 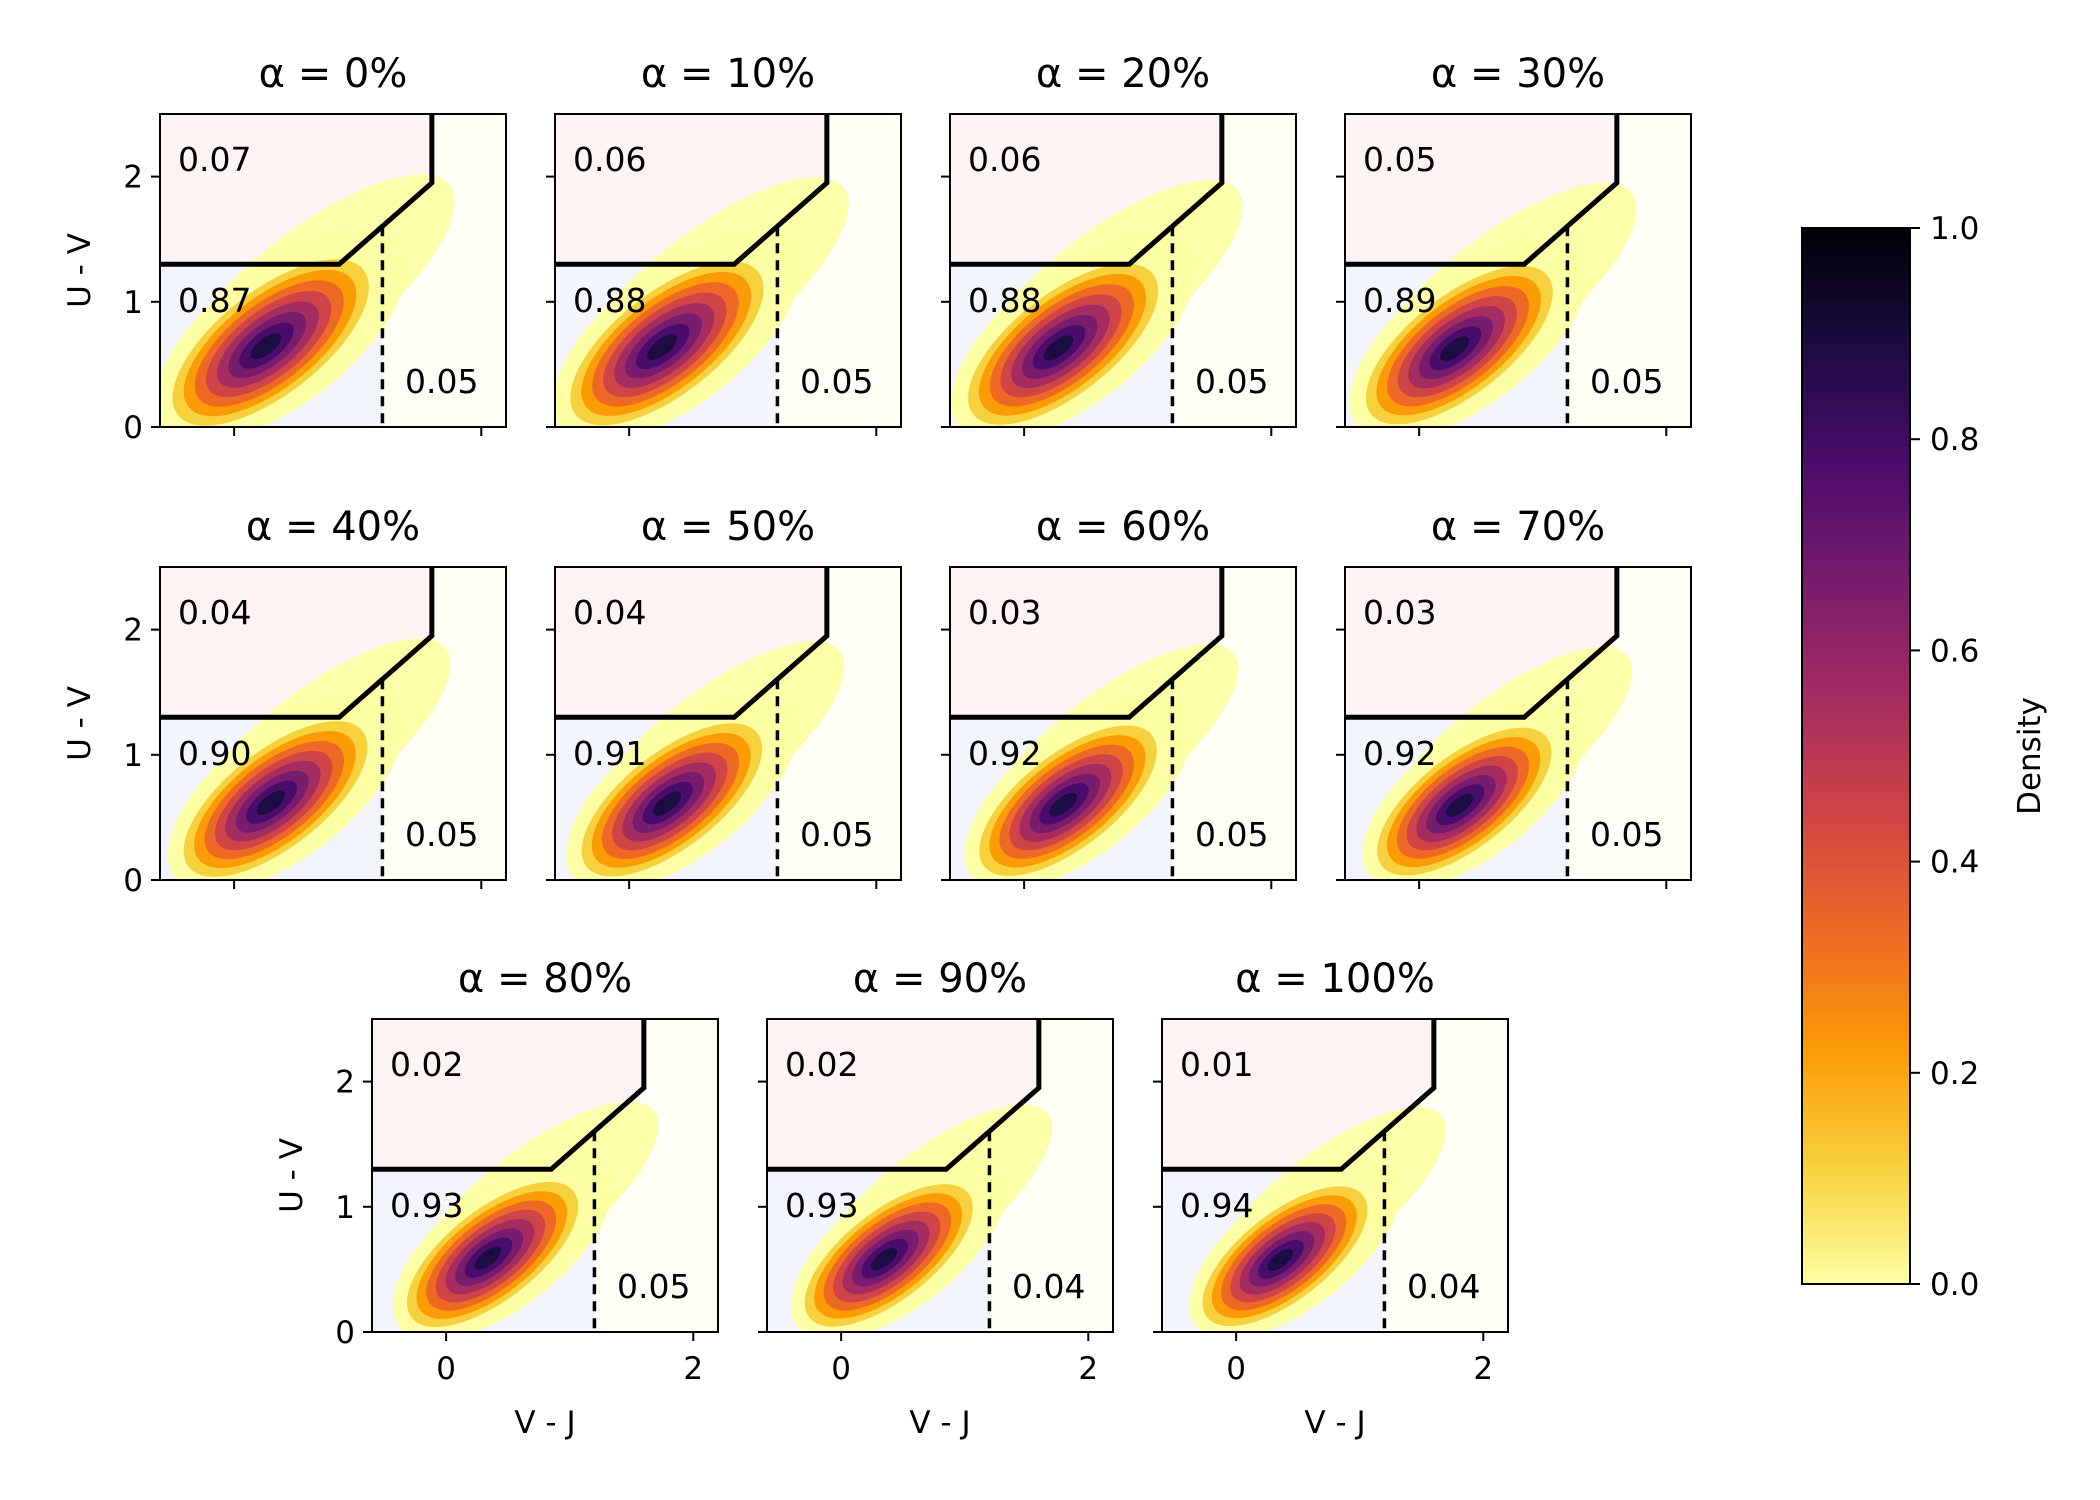 I want to click on colorbar-tick-label: 0.4, so click(x=1954, y=863).